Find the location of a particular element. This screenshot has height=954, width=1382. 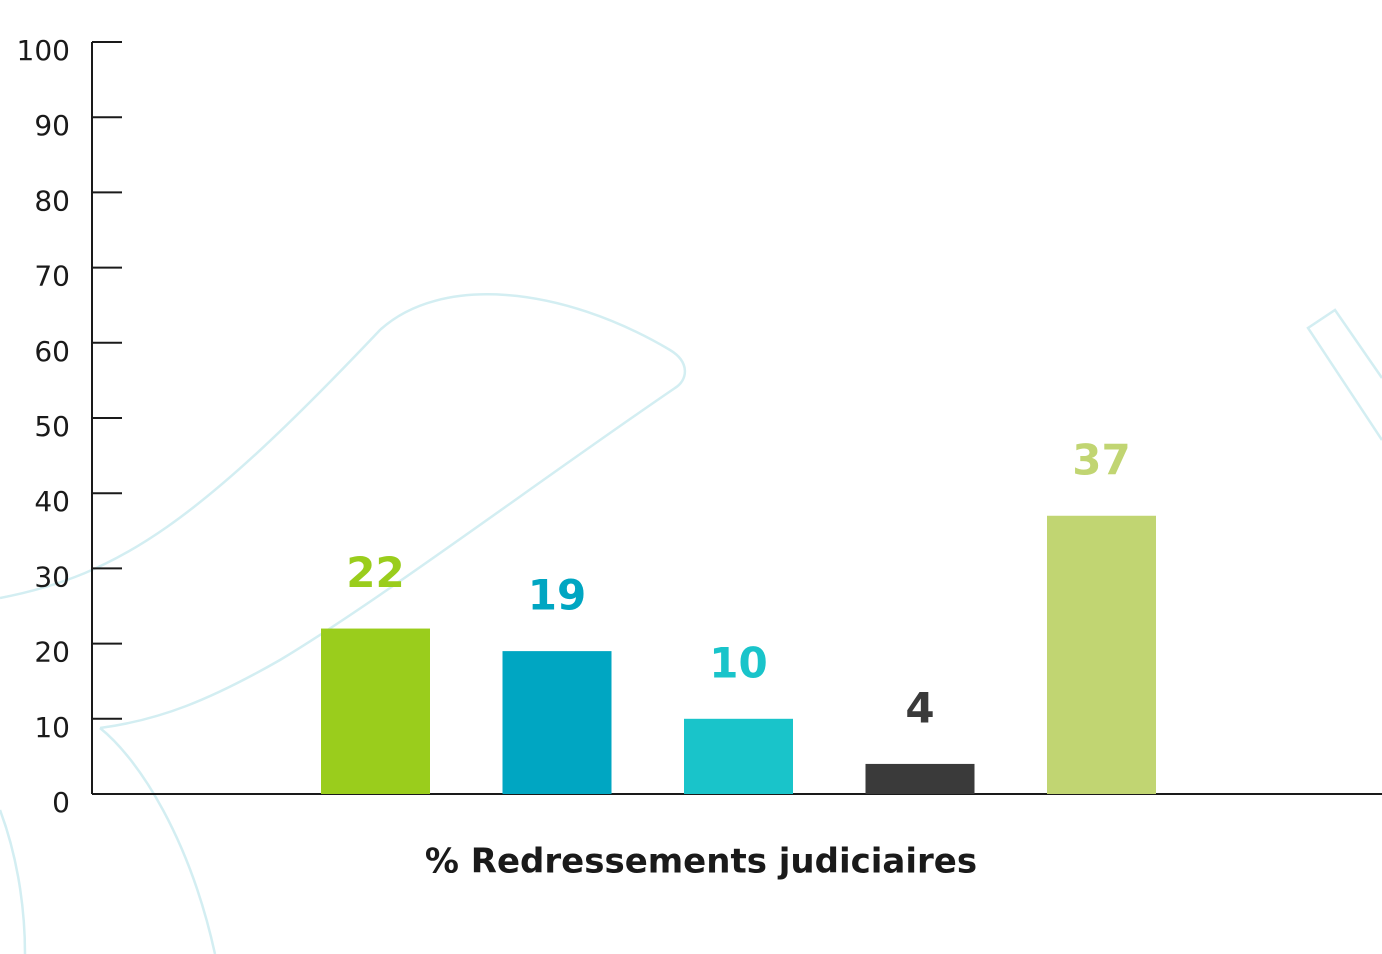

value-label: 19 is located at coordinates (557, 595).